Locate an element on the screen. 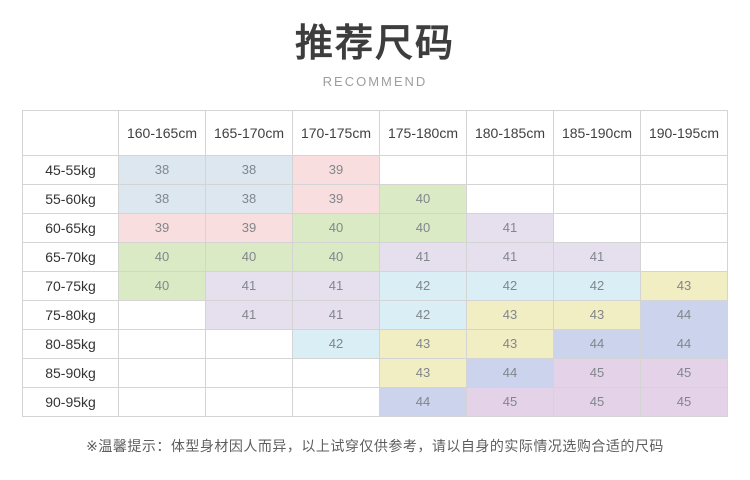  row-header-weight: 75-80kg is located at coordinates (70, 314).